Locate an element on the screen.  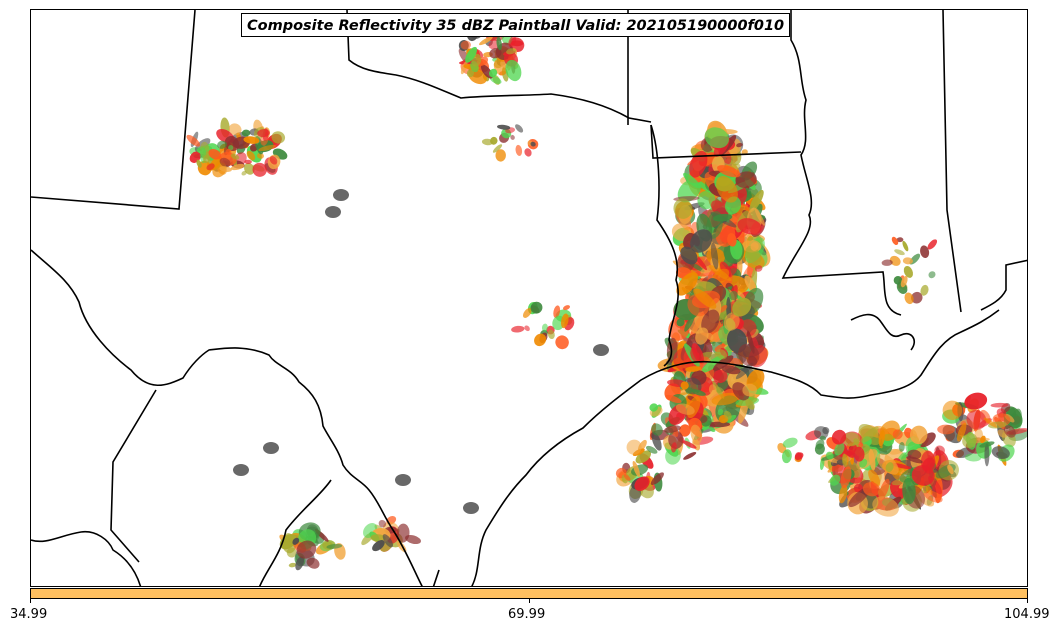
colorbar is located at coordinates (529, 593).